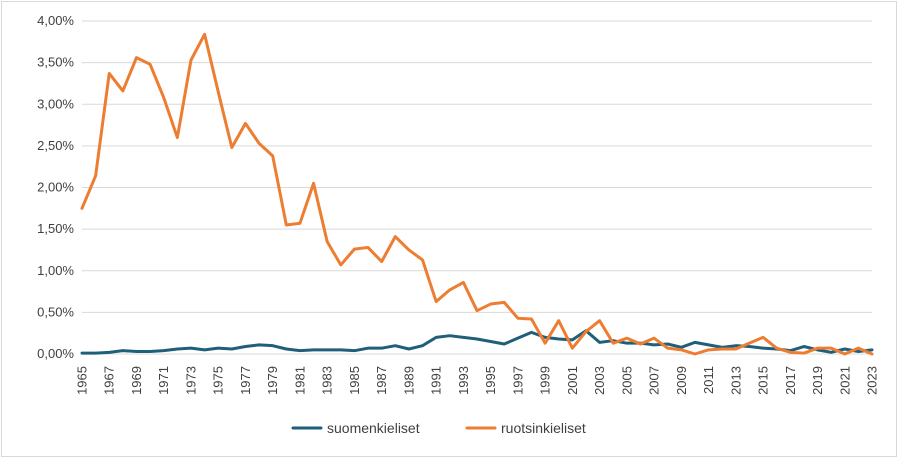 The height and width of the screenshot is (460, 900). What do you see at coordinates (218, 380) in the screenshot?
I see `x-tick-label: 1975` at bounding box center [218, 380].